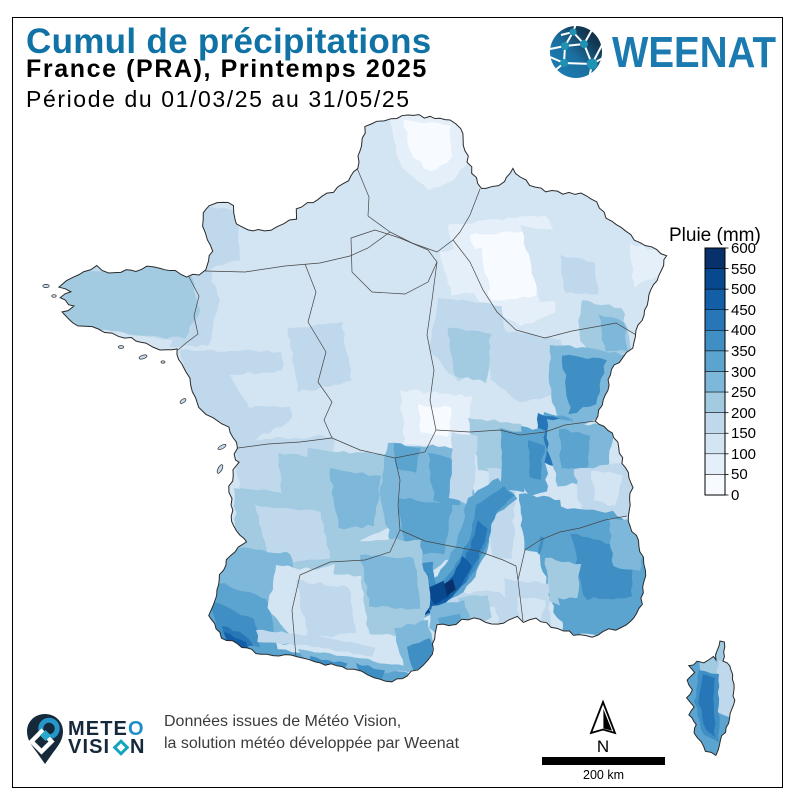 This screenshot has height=796, width=793. What do you see at coordinates (137, 747) in the screenshot?
I see `svg-text: N` at bounding box center [137, 747].